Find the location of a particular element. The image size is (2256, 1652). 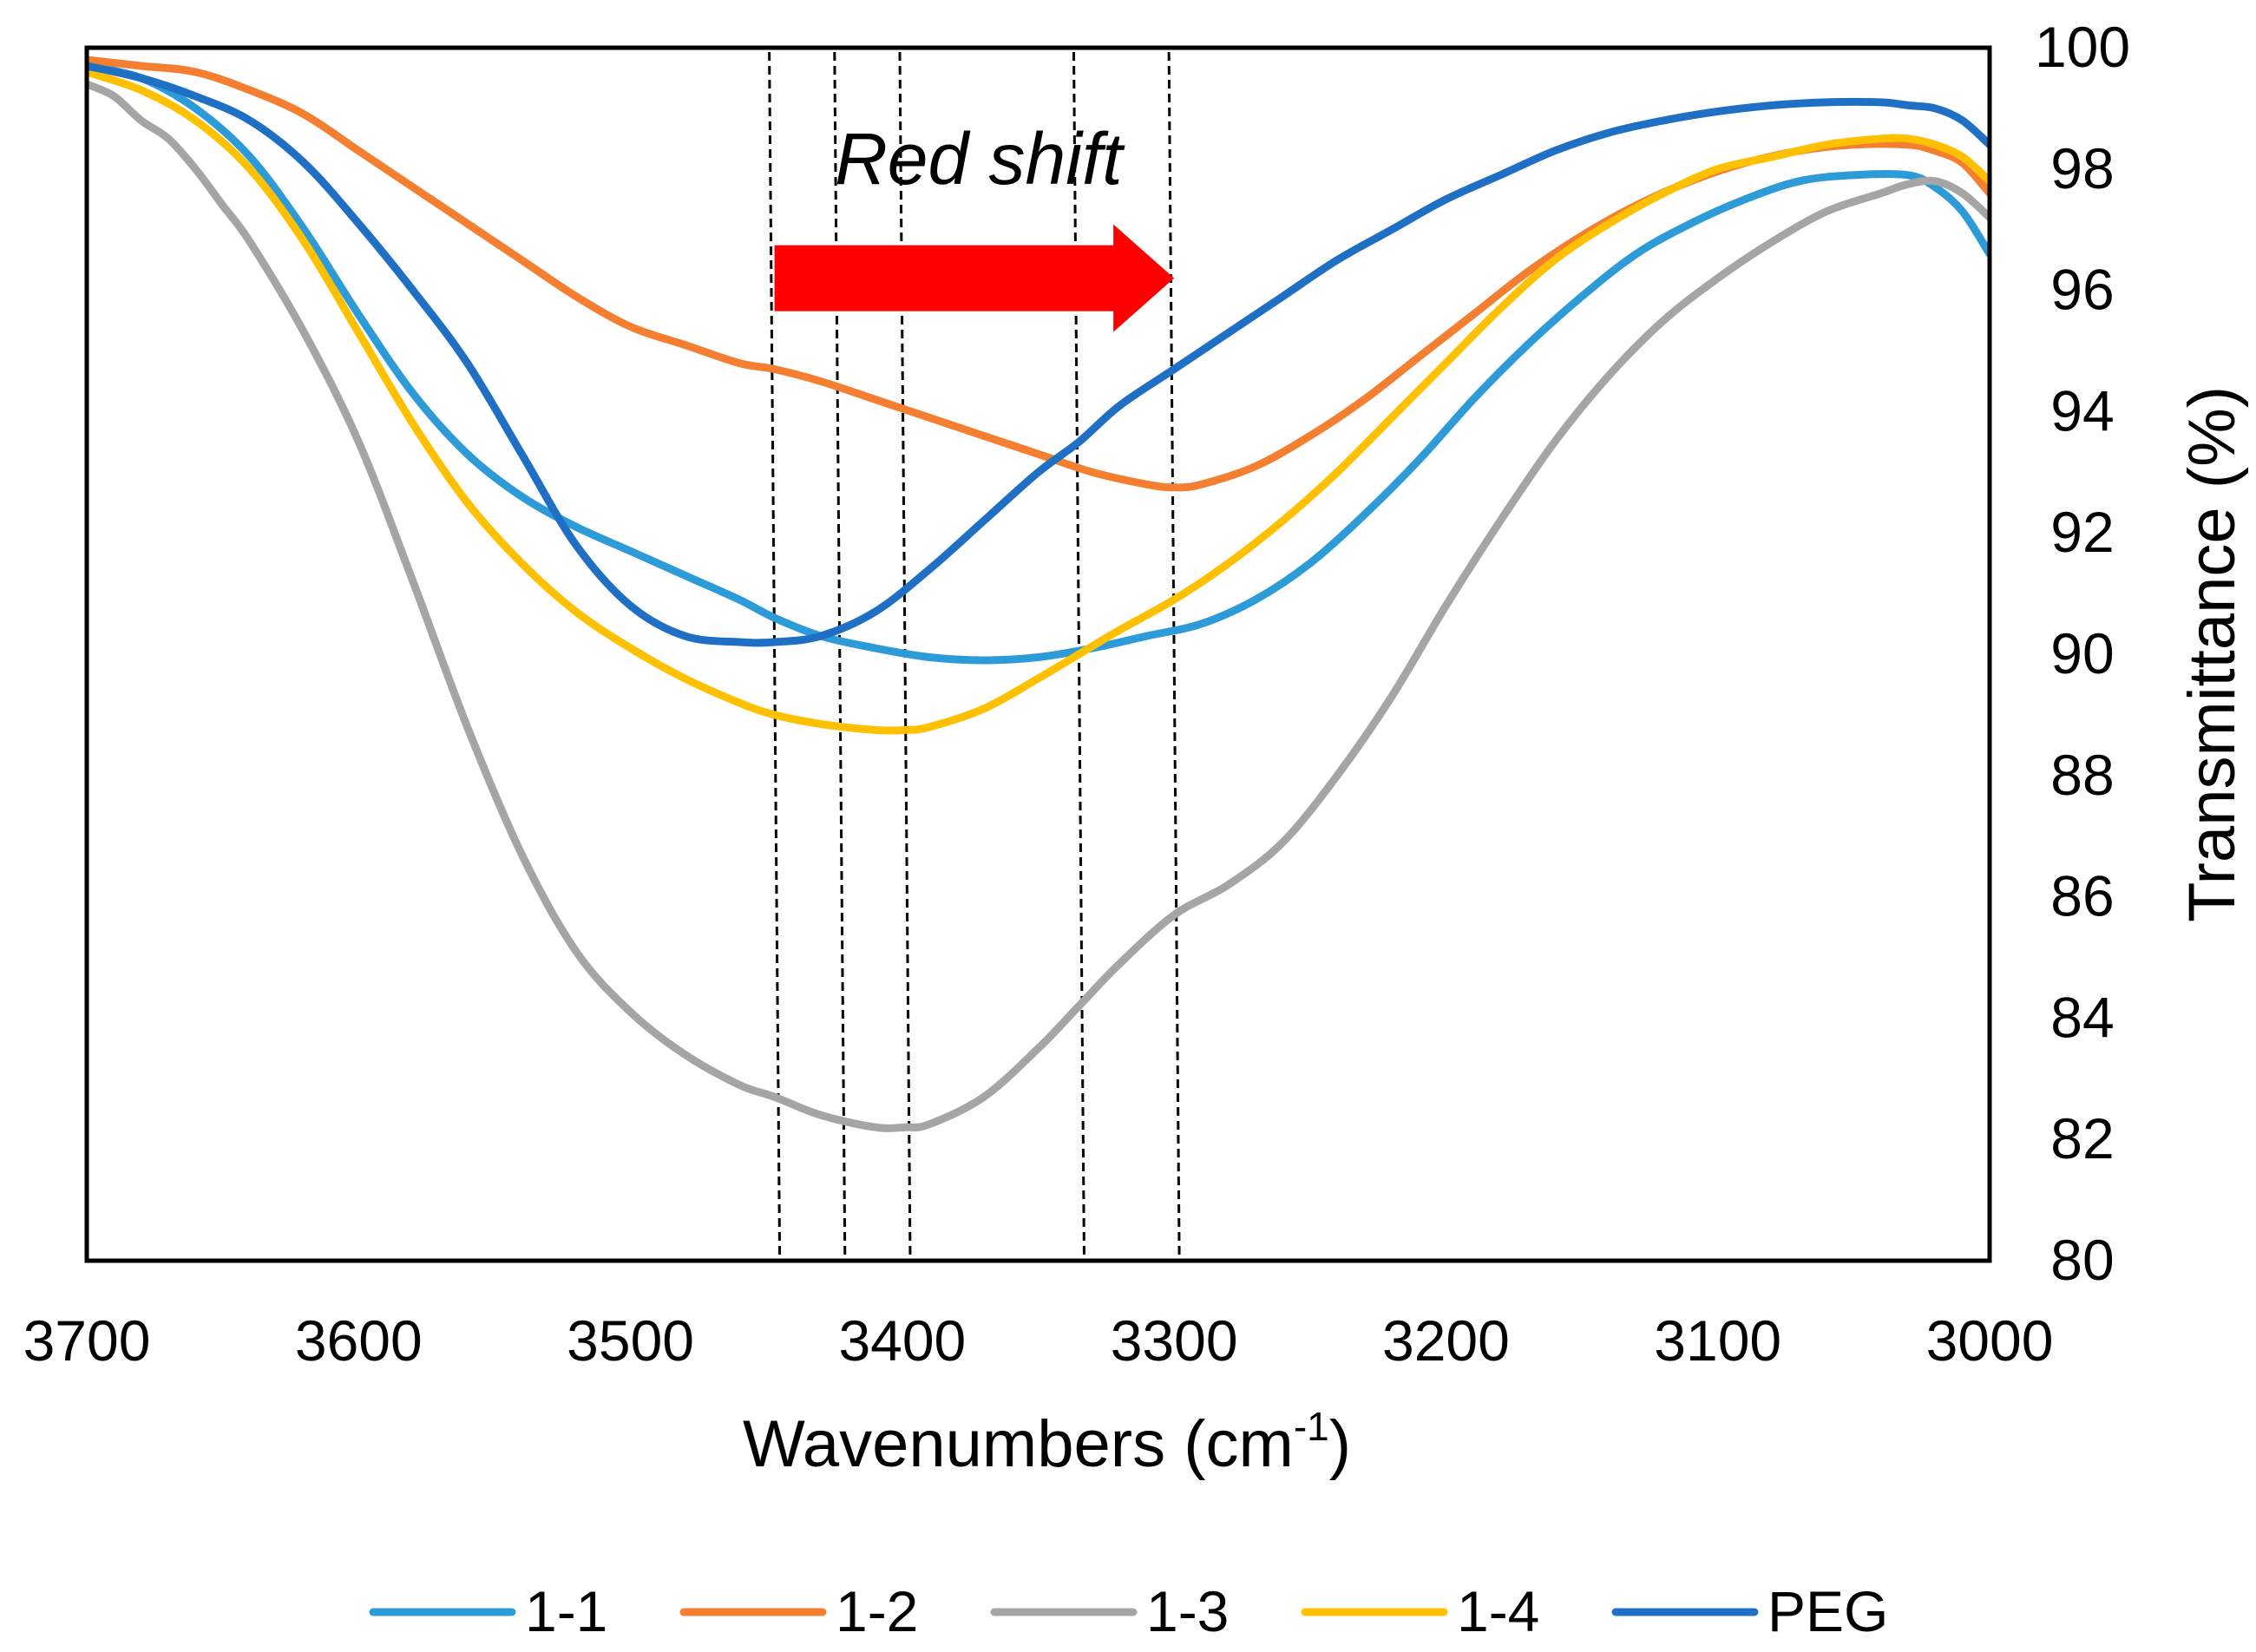

legend-label-1-3: 1-3 is located at coordinates (1187, 1611).